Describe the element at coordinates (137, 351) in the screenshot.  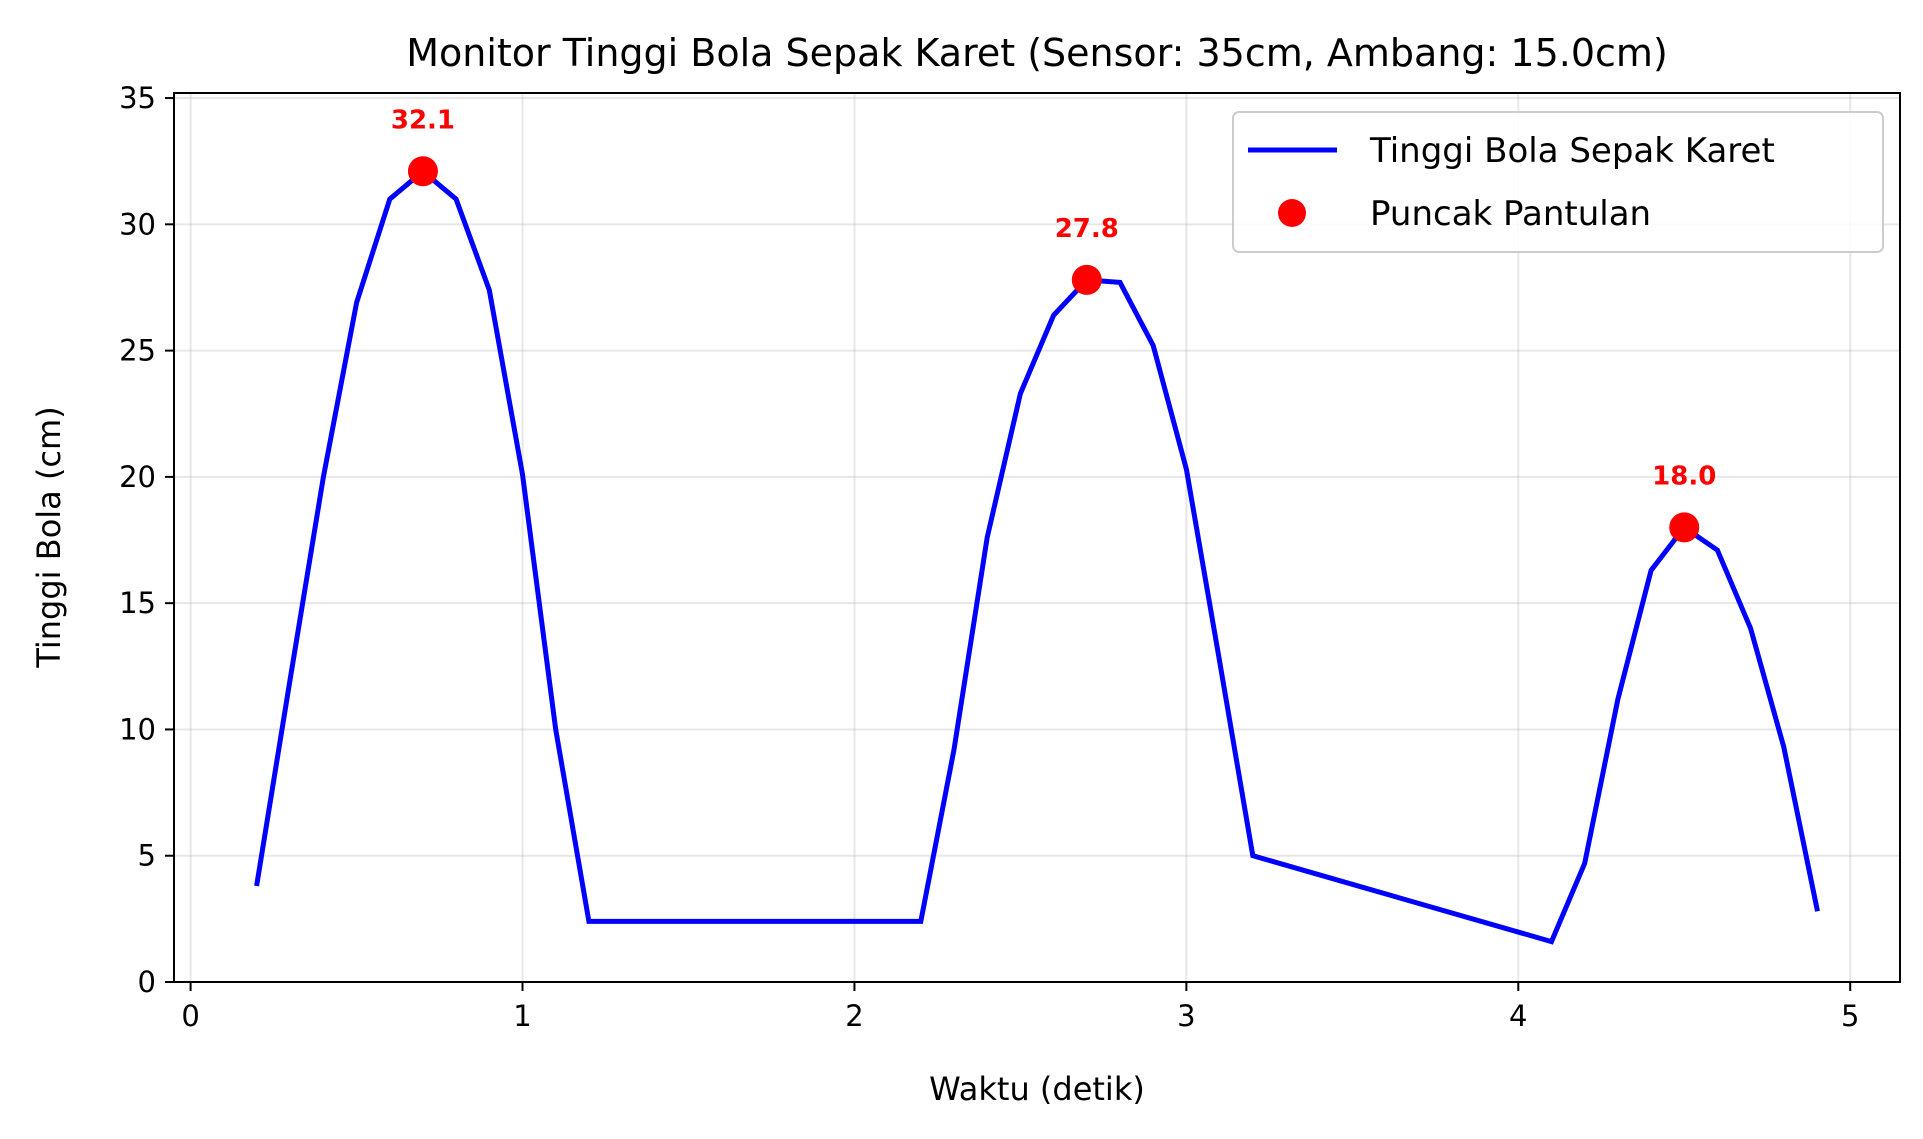
I see `y-tick-label: 25` at that location.